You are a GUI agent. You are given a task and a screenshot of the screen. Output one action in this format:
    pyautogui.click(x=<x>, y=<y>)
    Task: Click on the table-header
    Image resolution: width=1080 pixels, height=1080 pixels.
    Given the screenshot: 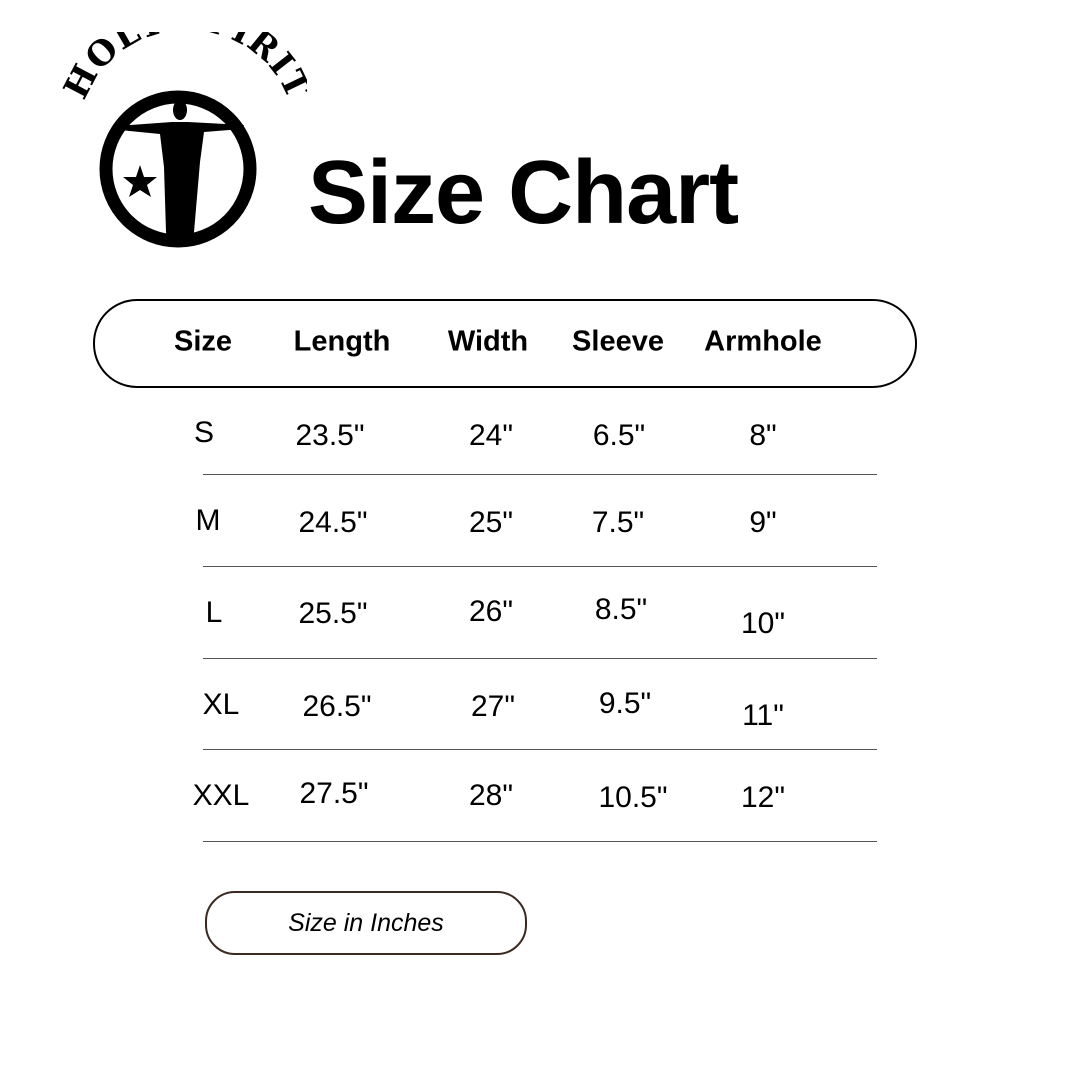 What is the action you would take?
    pyautogui.click(x=505, y=343)
    